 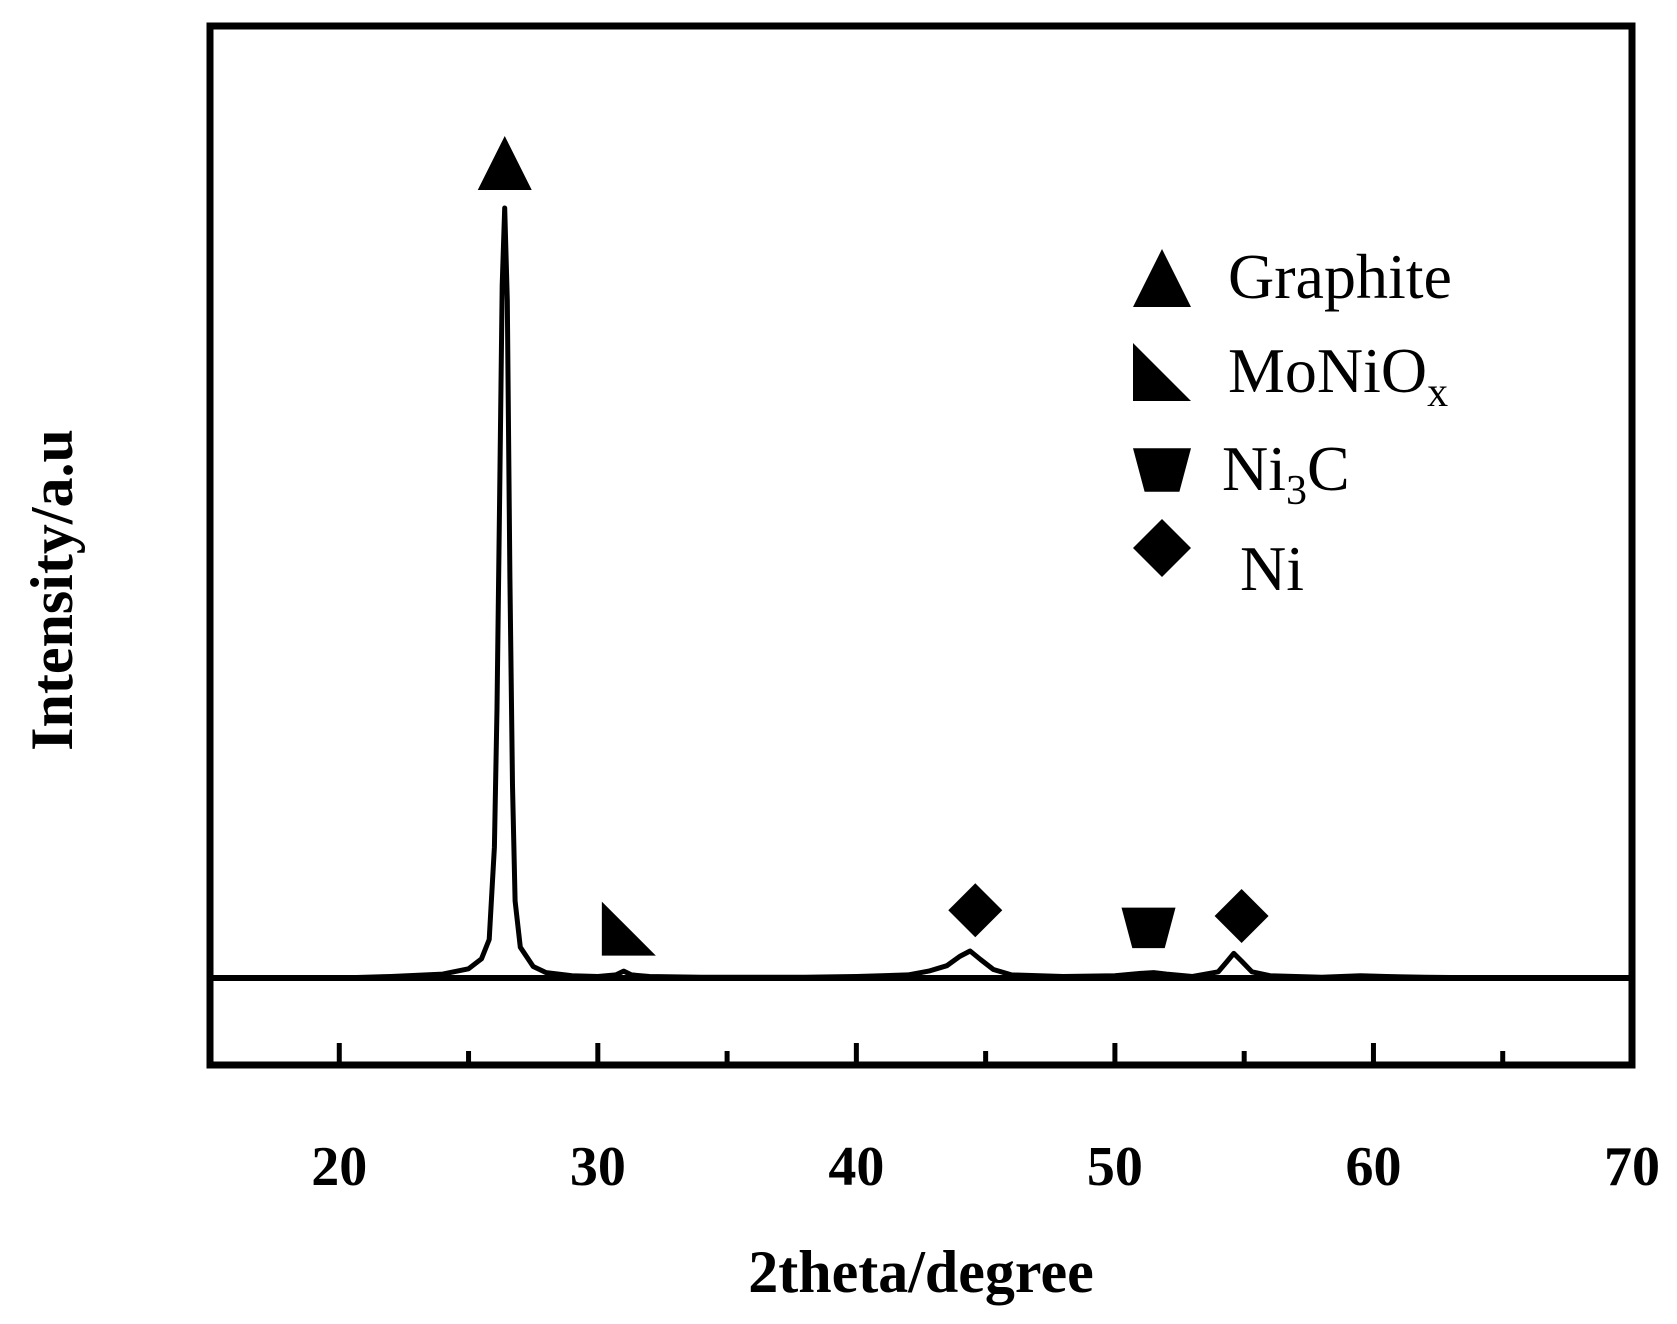 What do you see at coordinates (1148, 928) in the screenshot?
I see `peak-marker-trapezoid-down` at bounding box center [1148, 928].